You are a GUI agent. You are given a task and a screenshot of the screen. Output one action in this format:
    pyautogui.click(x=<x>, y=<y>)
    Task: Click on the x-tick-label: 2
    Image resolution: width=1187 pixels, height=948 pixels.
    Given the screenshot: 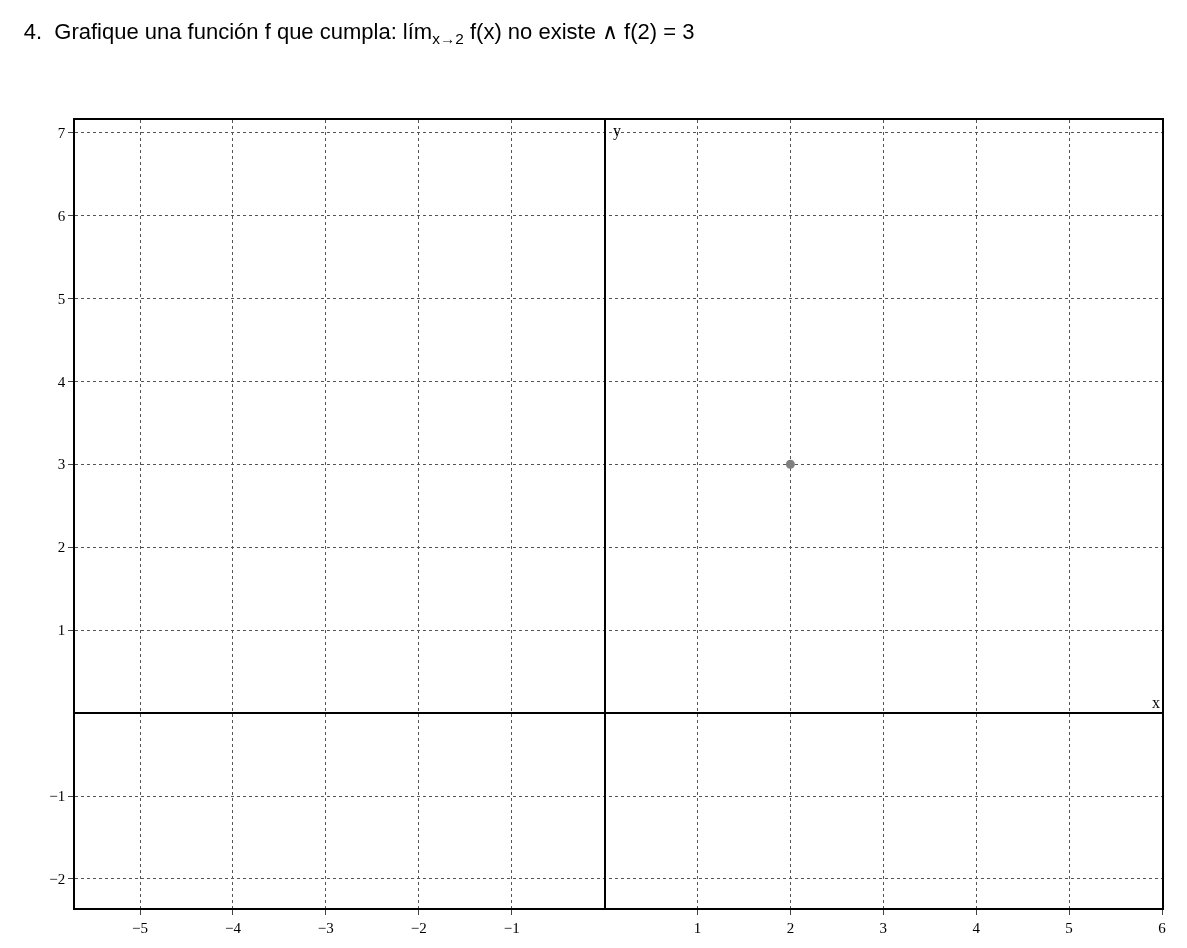 What is the action you would take?
    pyautogui.click(x=790, y=927)
    